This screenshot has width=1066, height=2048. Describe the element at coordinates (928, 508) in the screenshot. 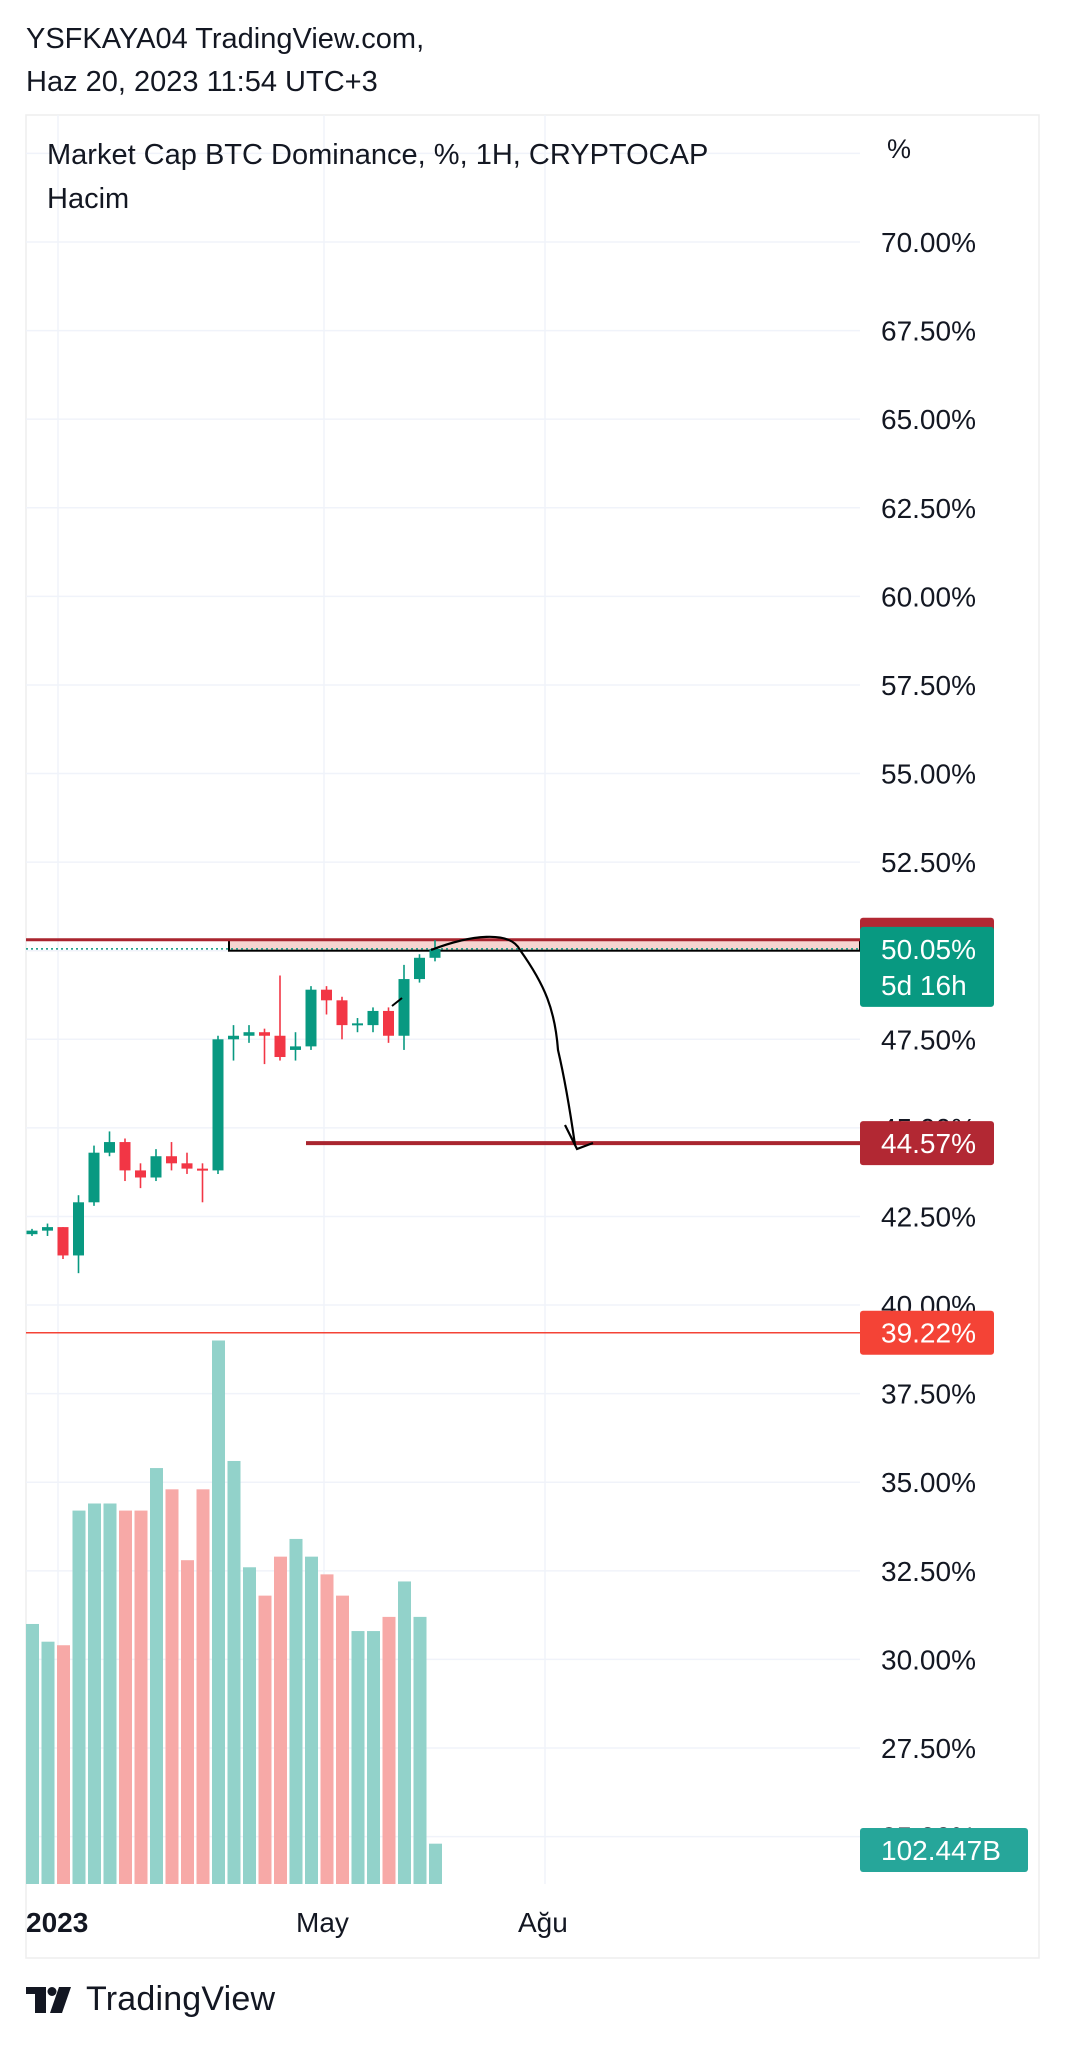

I see `y-tick-label: 62.50%` at that location.